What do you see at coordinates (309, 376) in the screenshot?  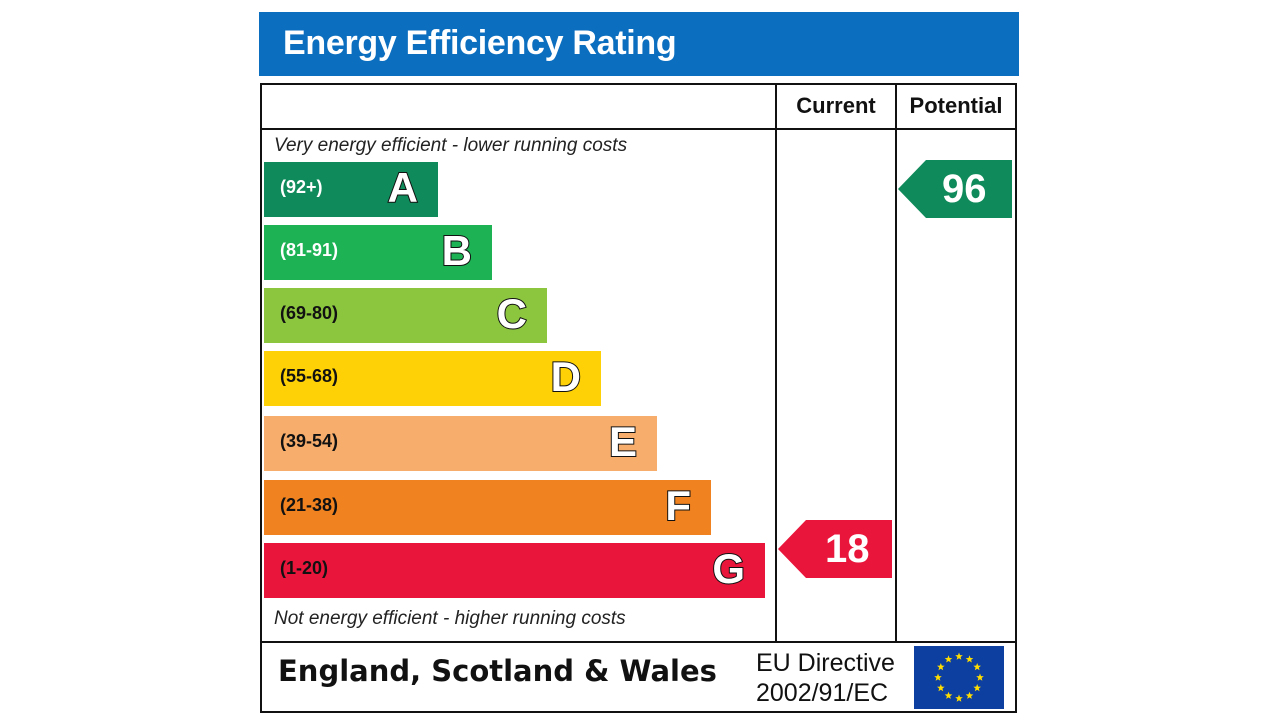 I see `band-range-label: (55-68)` at bounding box center [309, 376].